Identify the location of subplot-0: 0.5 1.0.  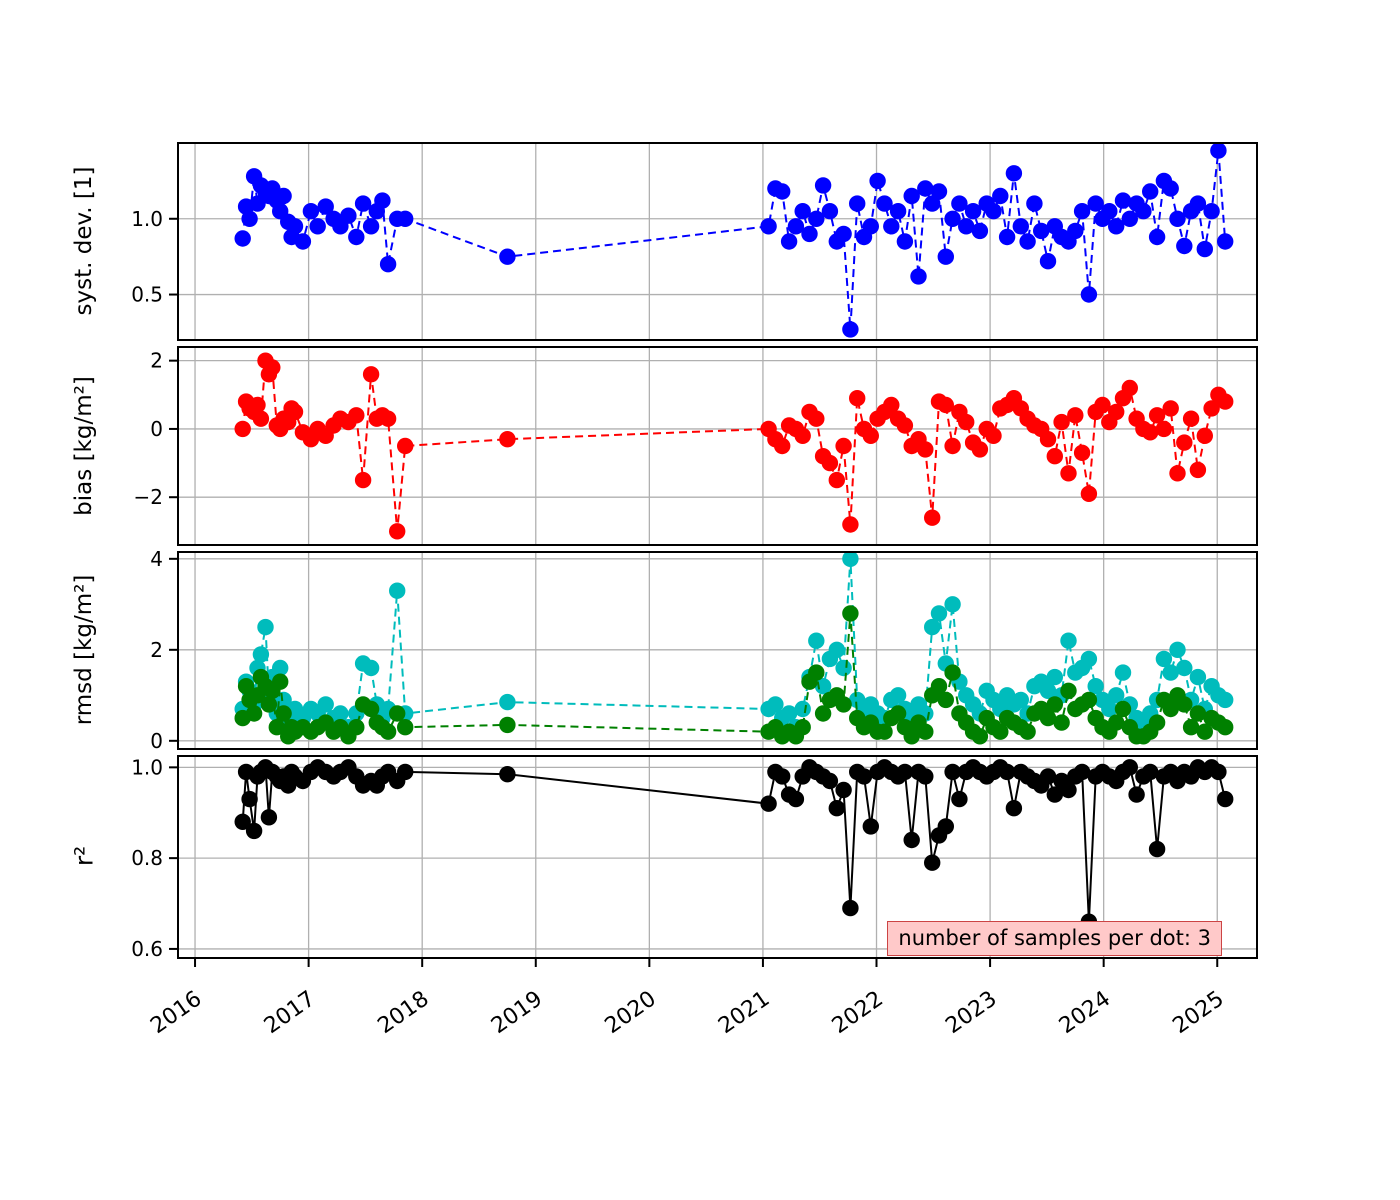
(694, 241).